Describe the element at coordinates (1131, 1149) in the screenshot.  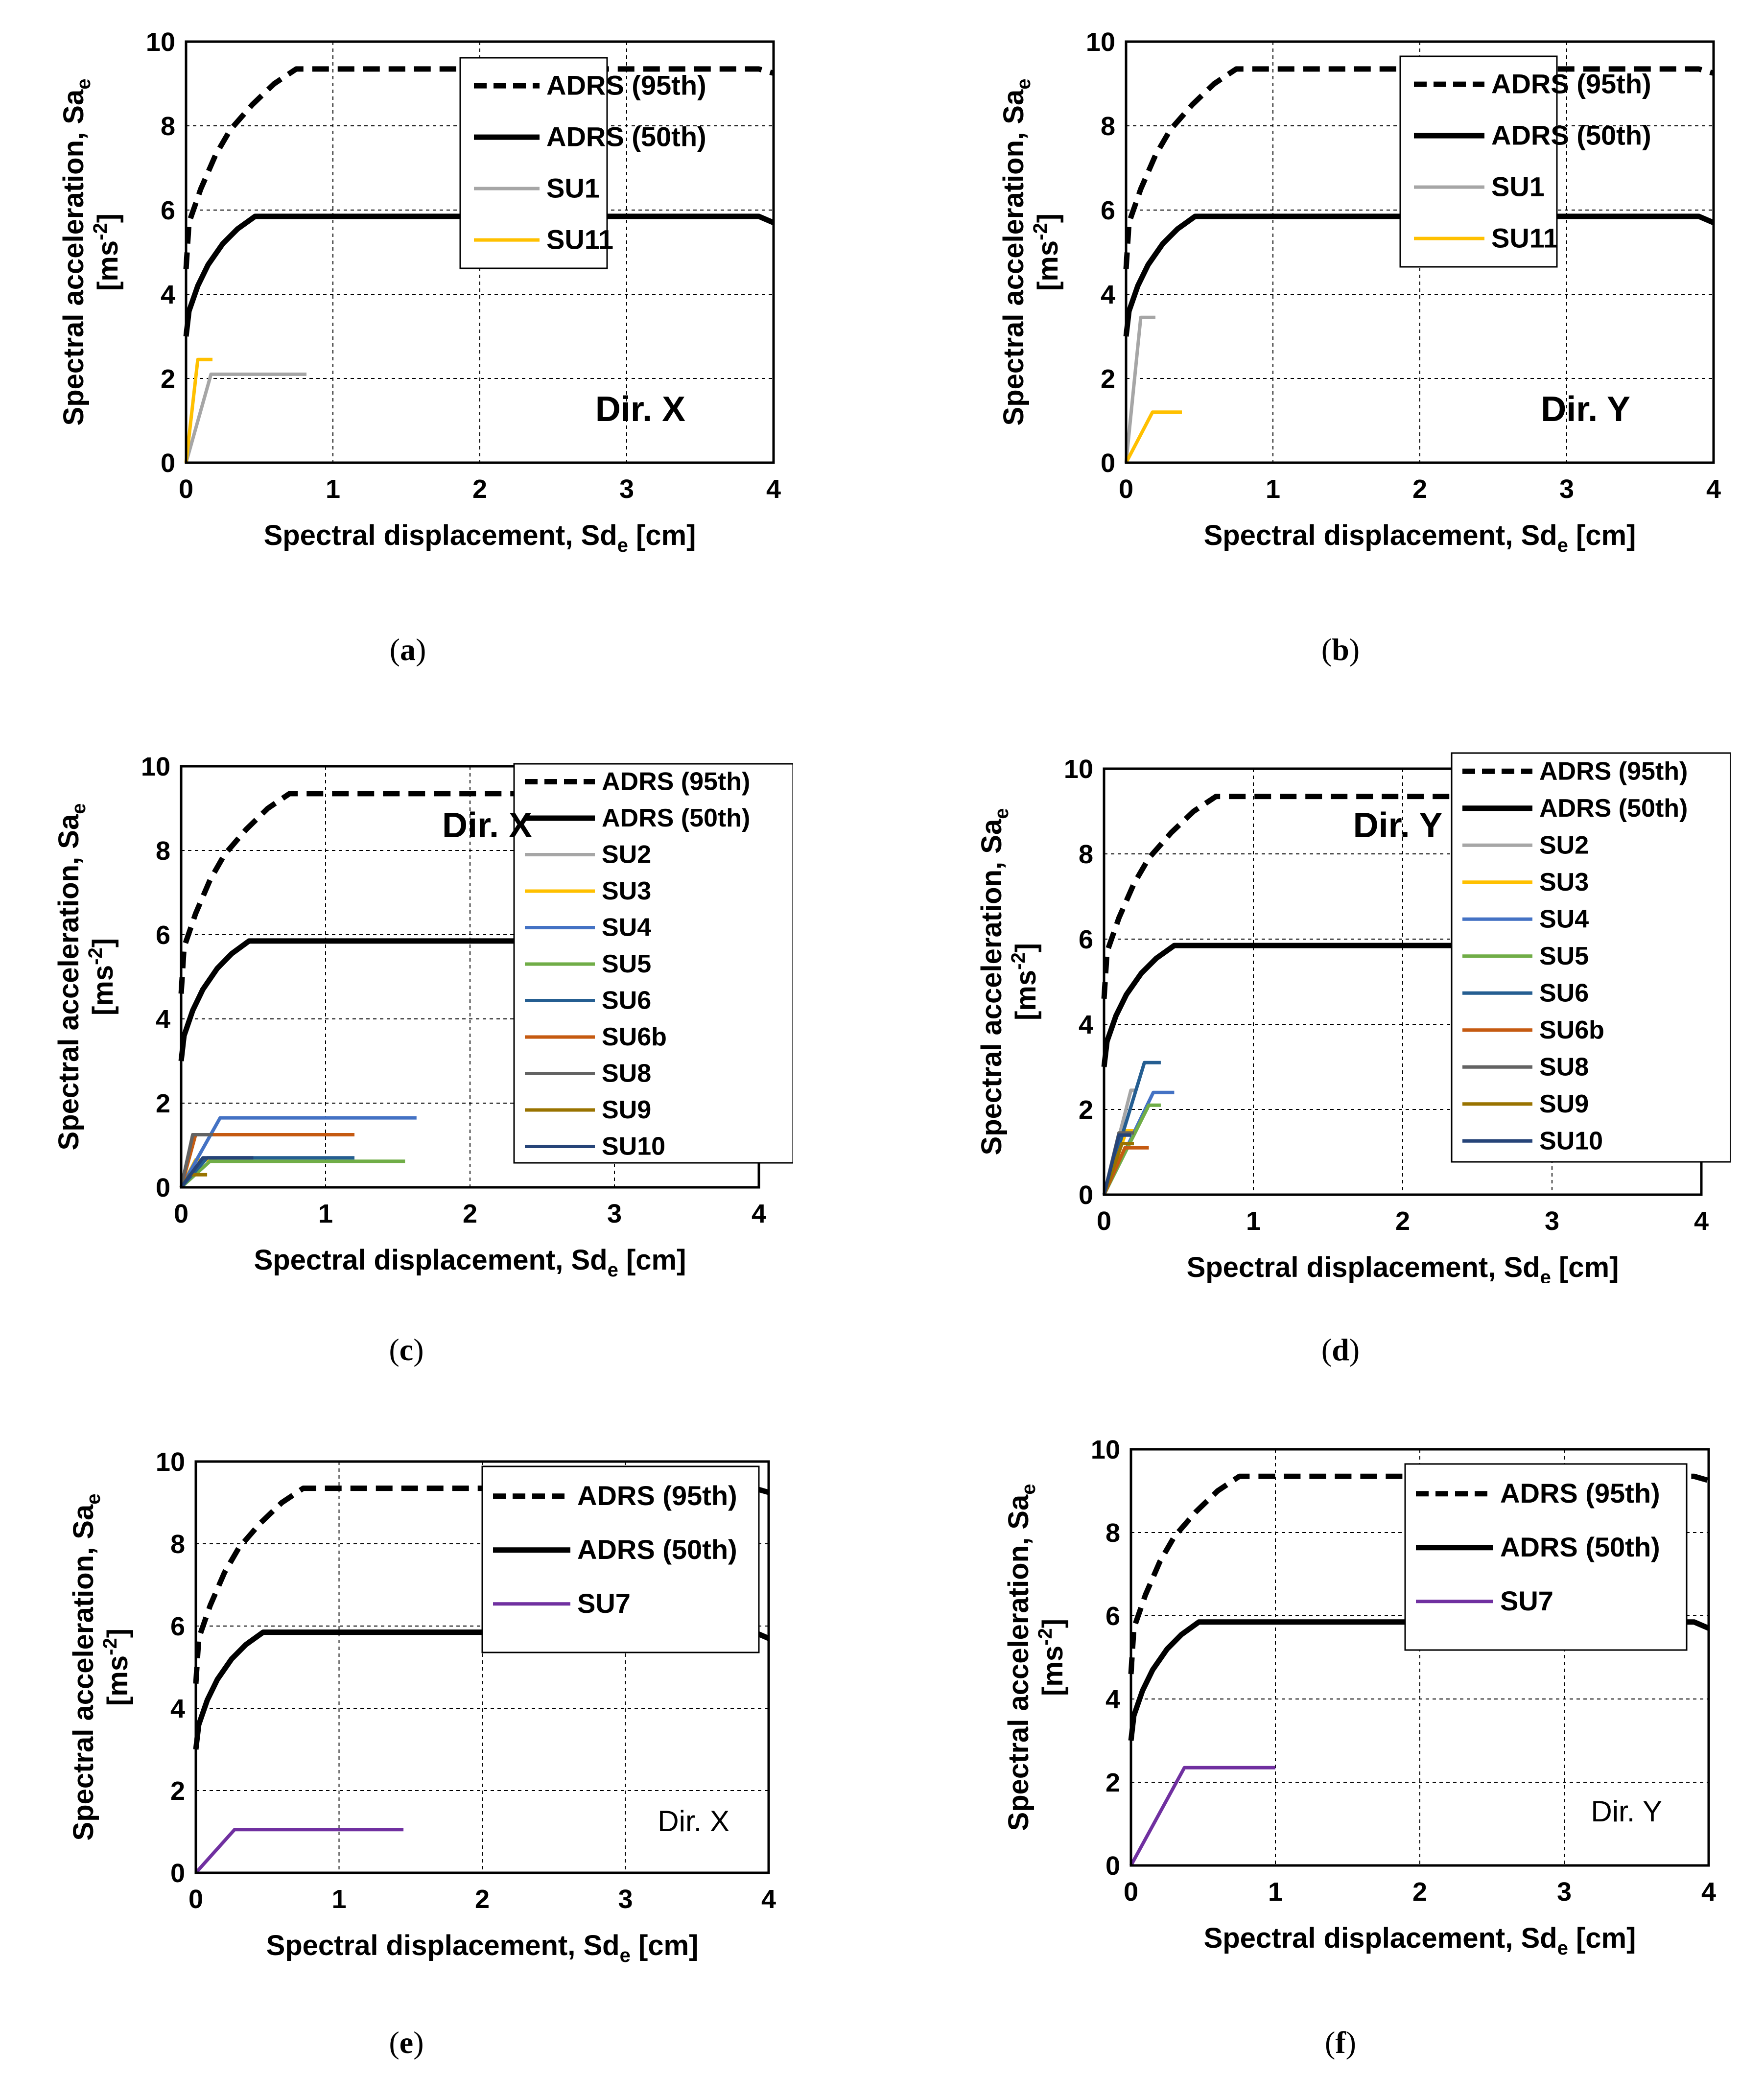
I see `series-line-su5` at that location.